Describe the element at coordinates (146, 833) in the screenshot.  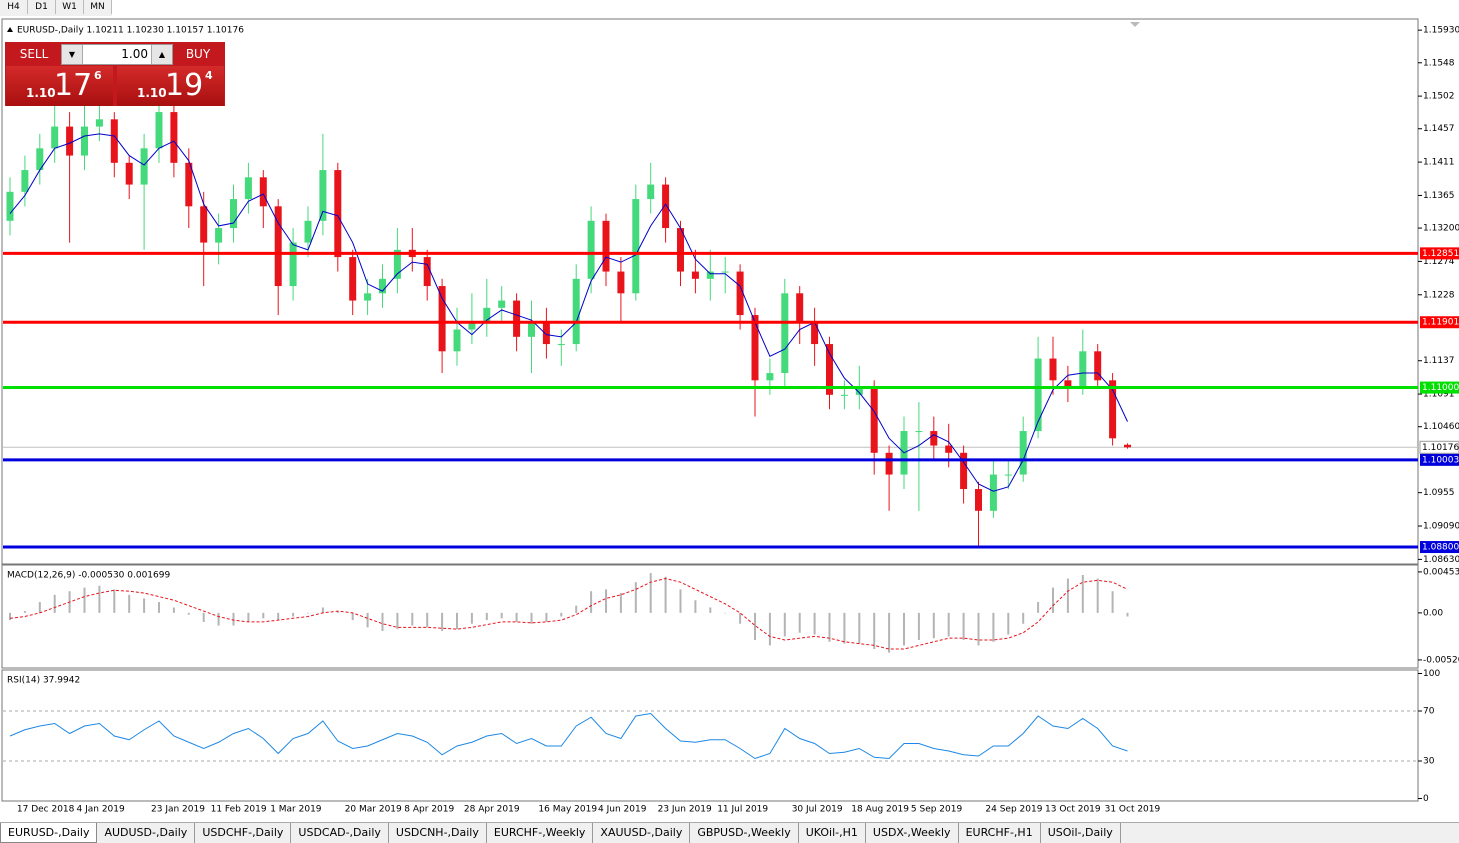
I see `chart-tab: AUDUSD-,Daily` at that location.